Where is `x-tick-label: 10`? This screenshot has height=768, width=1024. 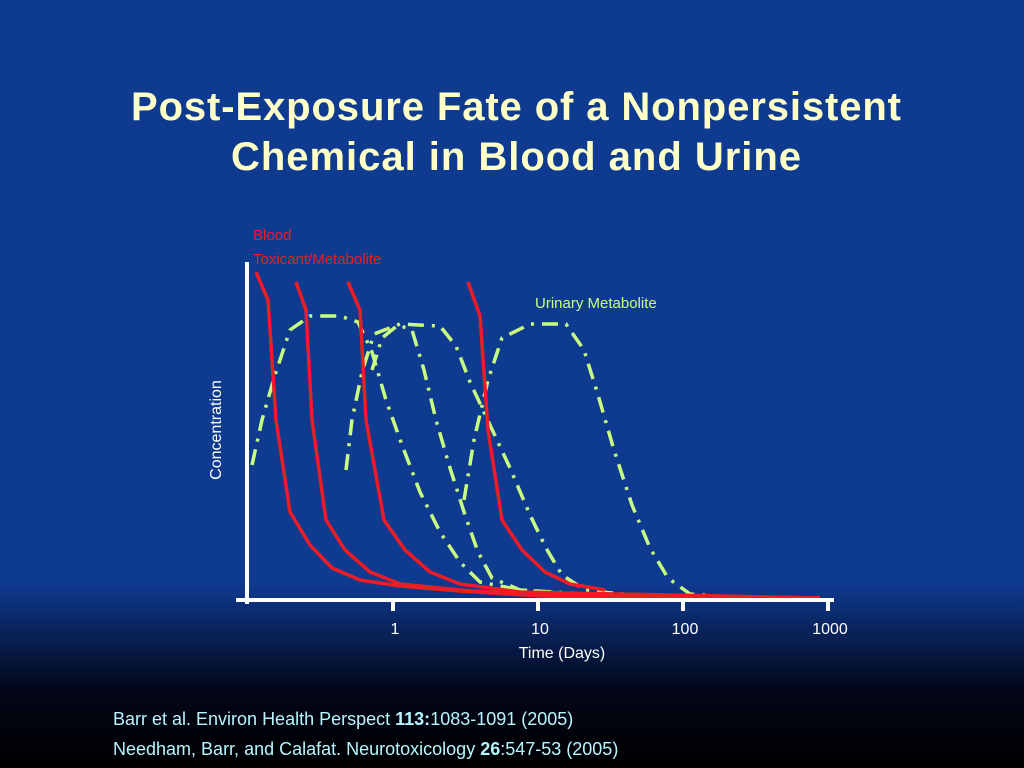
x-tick-label: 10 is located at coordinates (540, 629).